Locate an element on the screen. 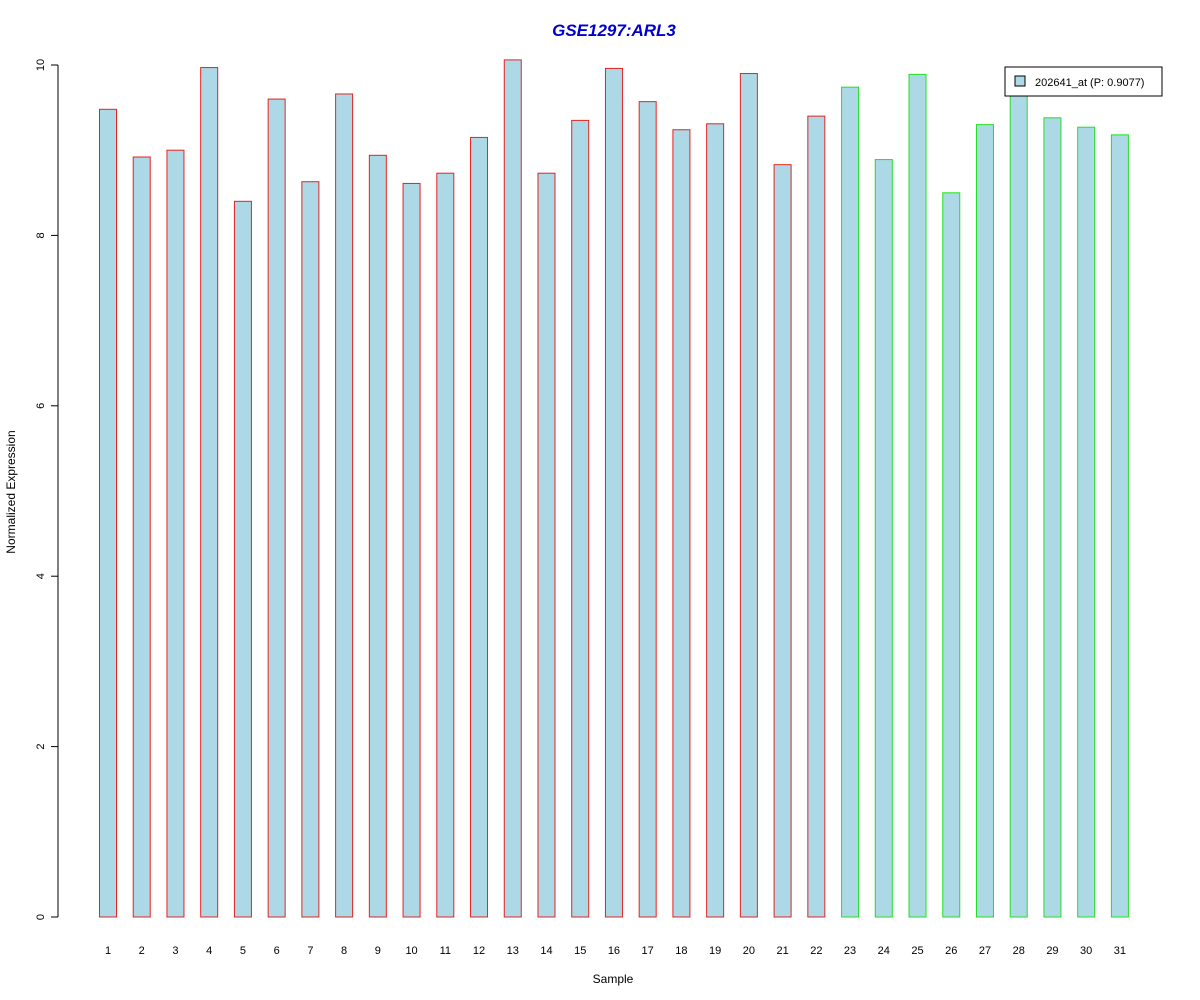  x-tick-label: 27 is located at coordinates (985, 951).